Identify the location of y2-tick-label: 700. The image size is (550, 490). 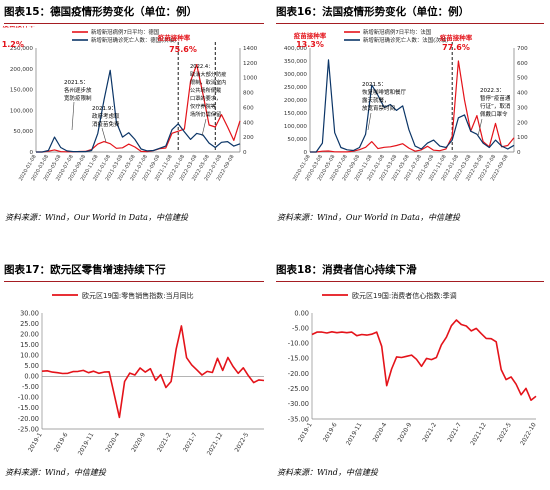
(522, 49).